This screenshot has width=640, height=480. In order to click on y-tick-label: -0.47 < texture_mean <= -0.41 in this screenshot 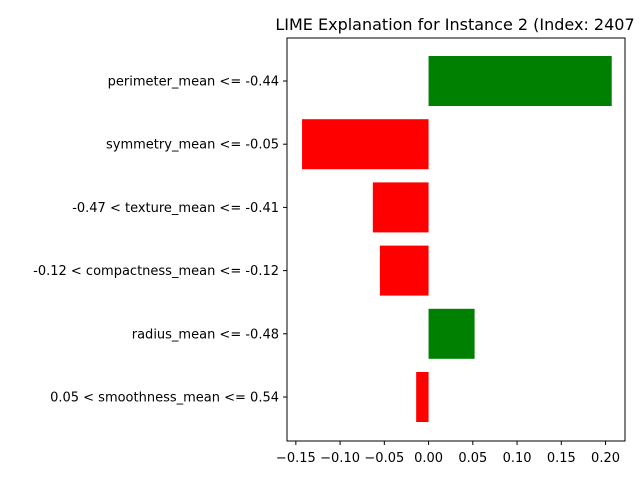, I will do `click(175, 208)`.